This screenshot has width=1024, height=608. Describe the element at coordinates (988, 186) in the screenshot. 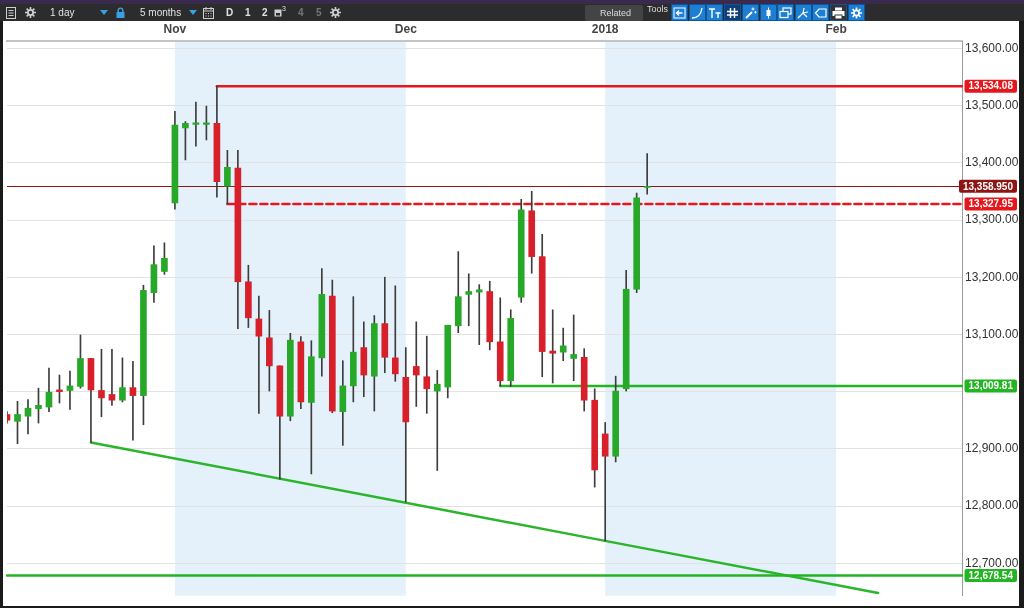

I see `ref-line-label: 13,358.950` at that location.